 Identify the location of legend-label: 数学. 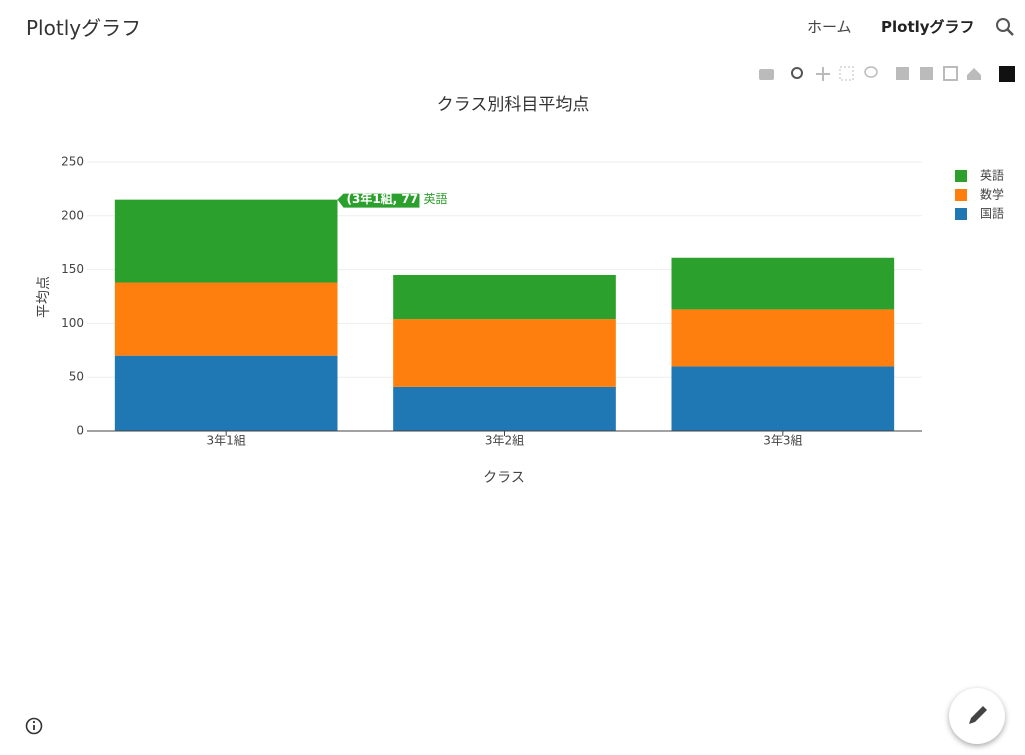
(992, 194).